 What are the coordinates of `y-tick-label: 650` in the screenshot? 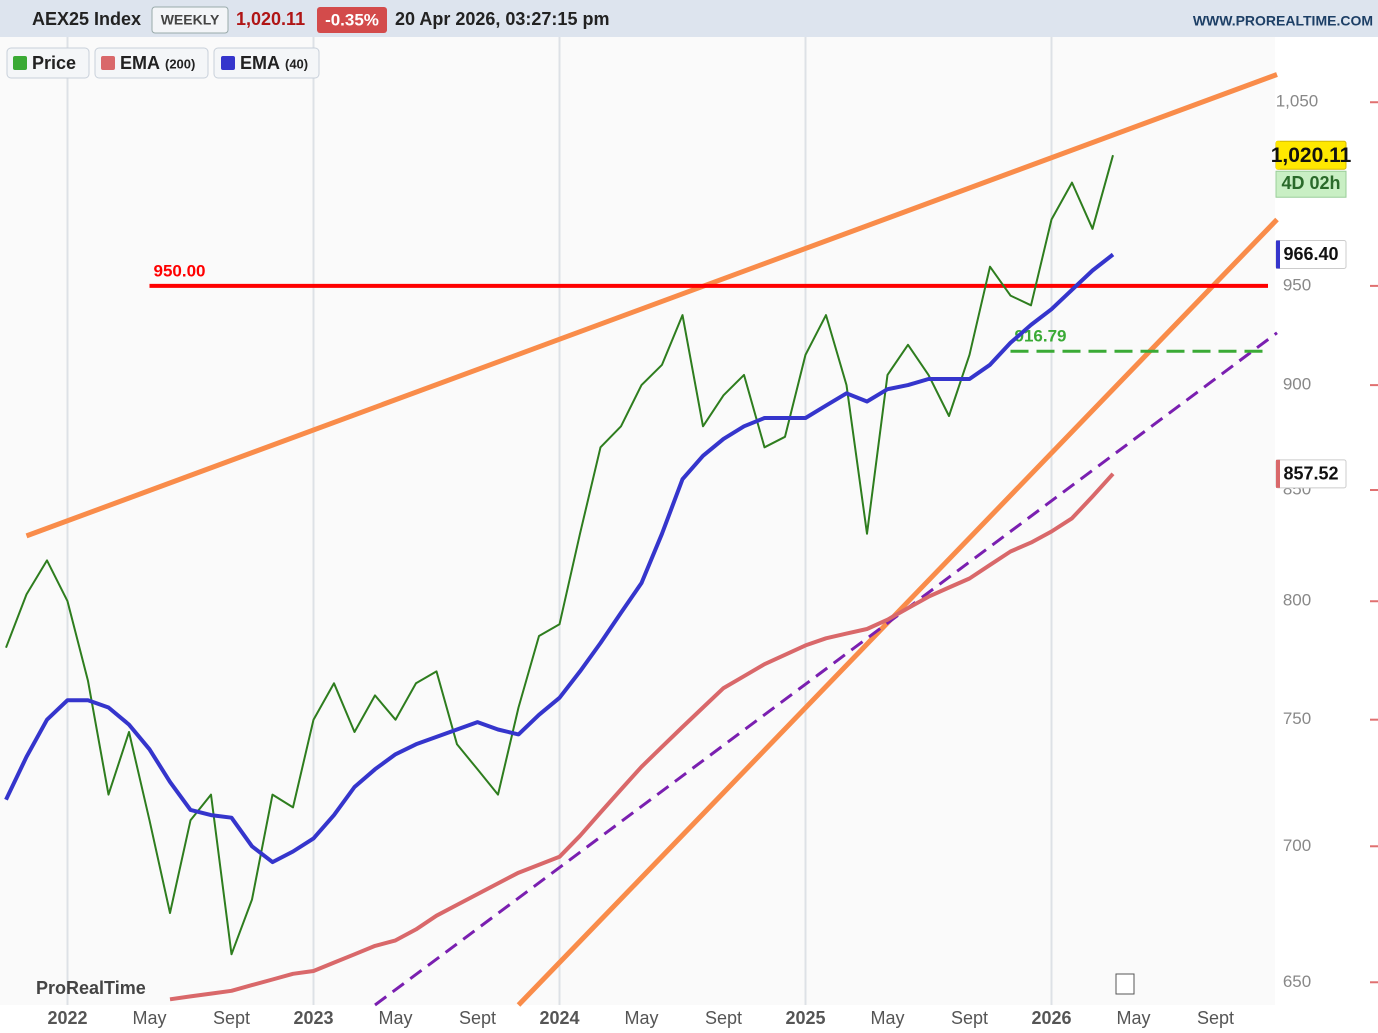 It's located at (1297, 981).